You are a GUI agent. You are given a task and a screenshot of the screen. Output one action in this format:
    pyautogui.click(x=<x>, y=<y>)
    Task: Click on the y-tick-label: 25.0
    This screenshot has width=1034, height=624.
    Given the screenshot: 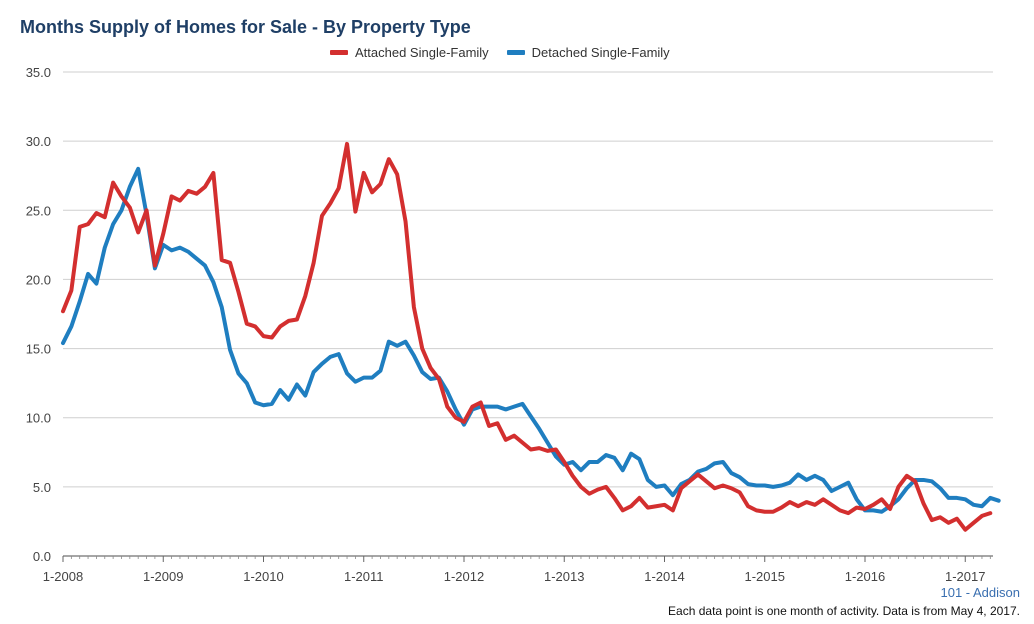 What is the action you would take?
    pyautogui.click(x=38, y=210)
    